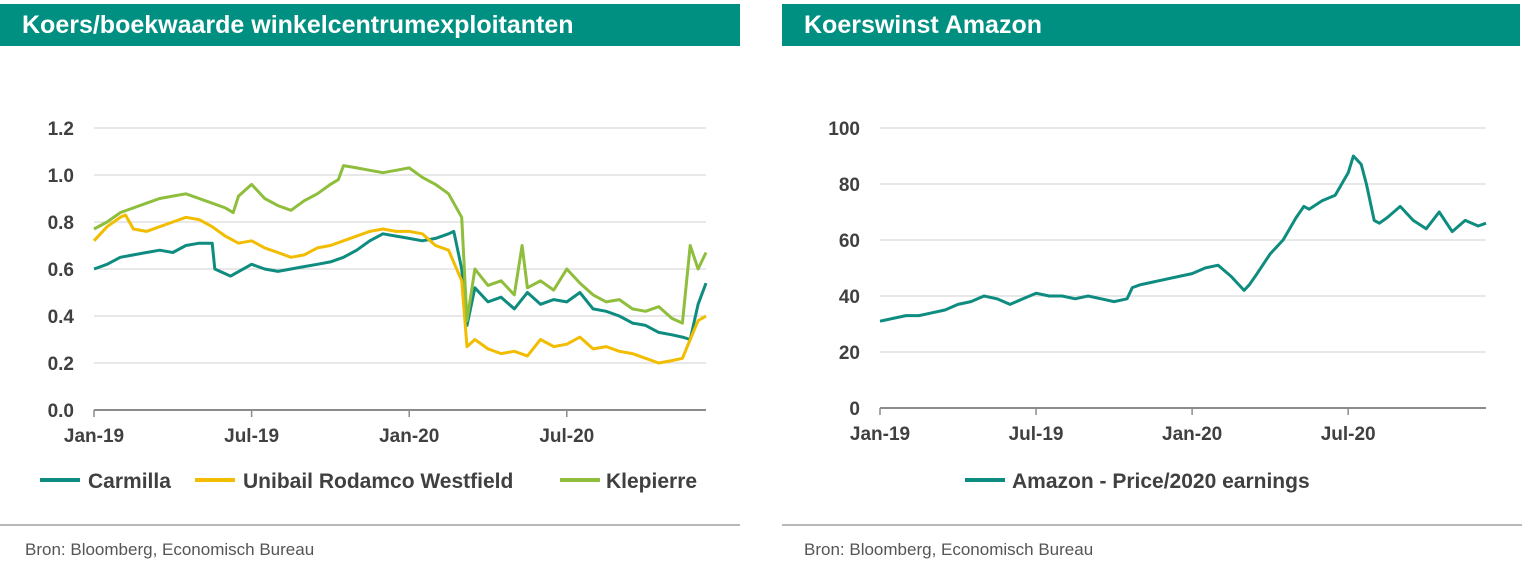  I want to click on y-tick-label: 80, so click(849, 185).